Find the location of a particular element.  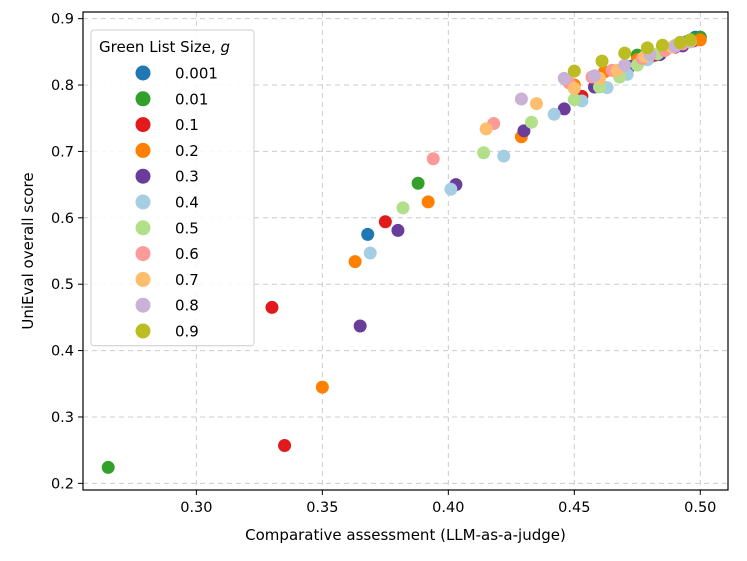

legend-label: 0.4 is located at coordinates (187, 203).